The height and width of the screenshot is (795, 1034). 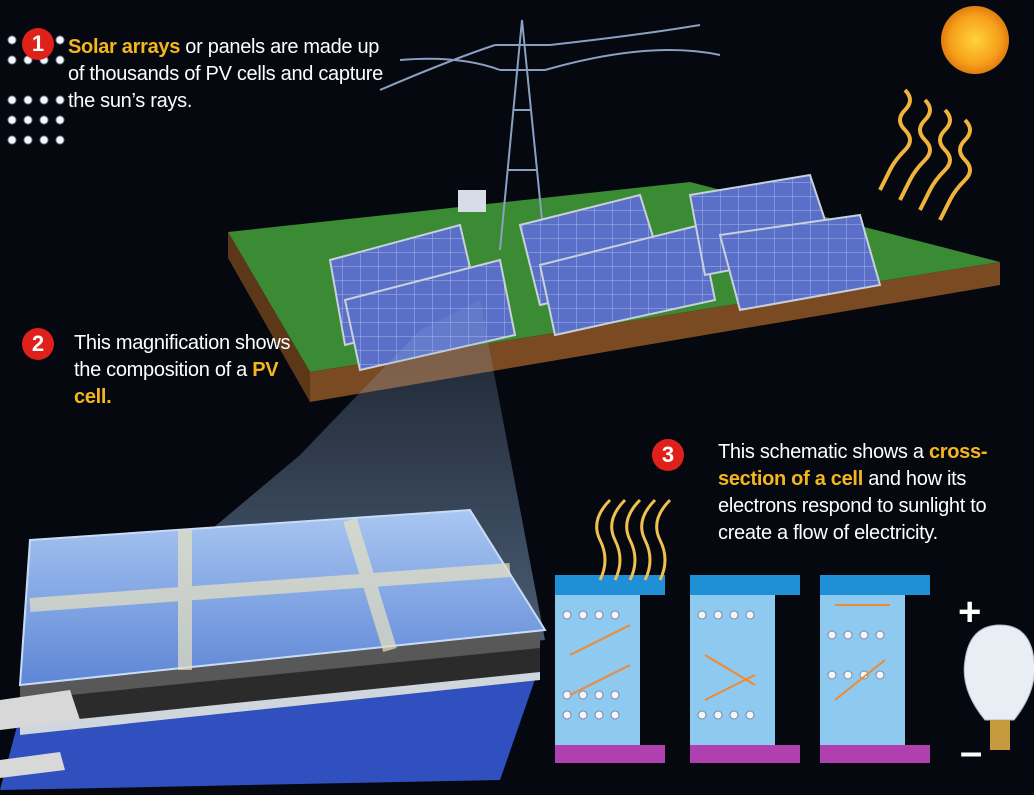 What do you see at coordinates (38, 44) in the screenshot?
I see `callout-number: 1` at bounding box center [38, 44].